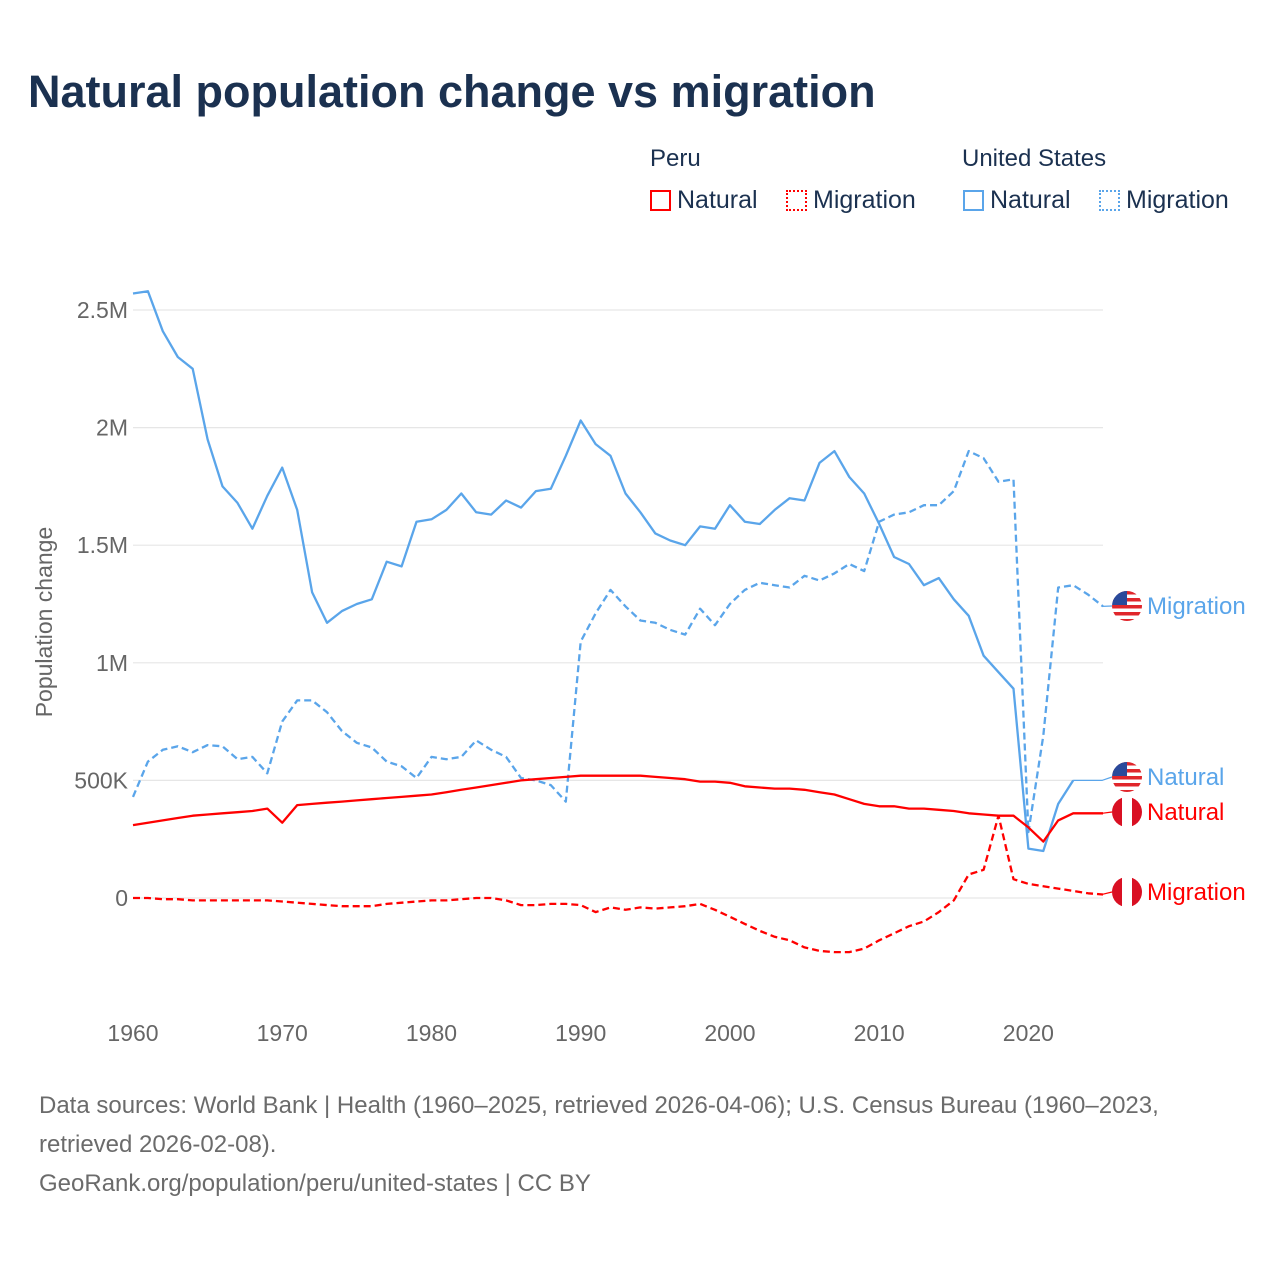 The width and height of the screenshot is (1280, 1280). I want to click on x-tick-label: 2000, so click(729, 1033).